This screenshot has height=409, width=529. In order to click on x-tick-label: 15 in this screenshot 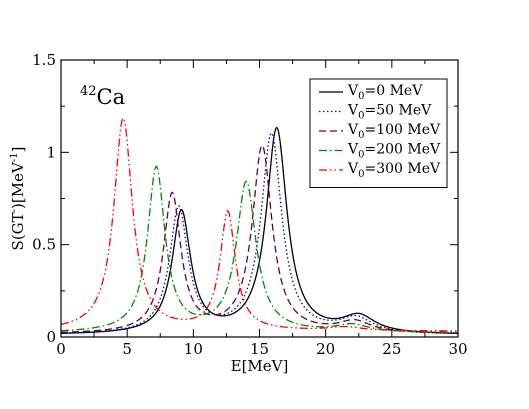, I will do `click(259, 349)`.